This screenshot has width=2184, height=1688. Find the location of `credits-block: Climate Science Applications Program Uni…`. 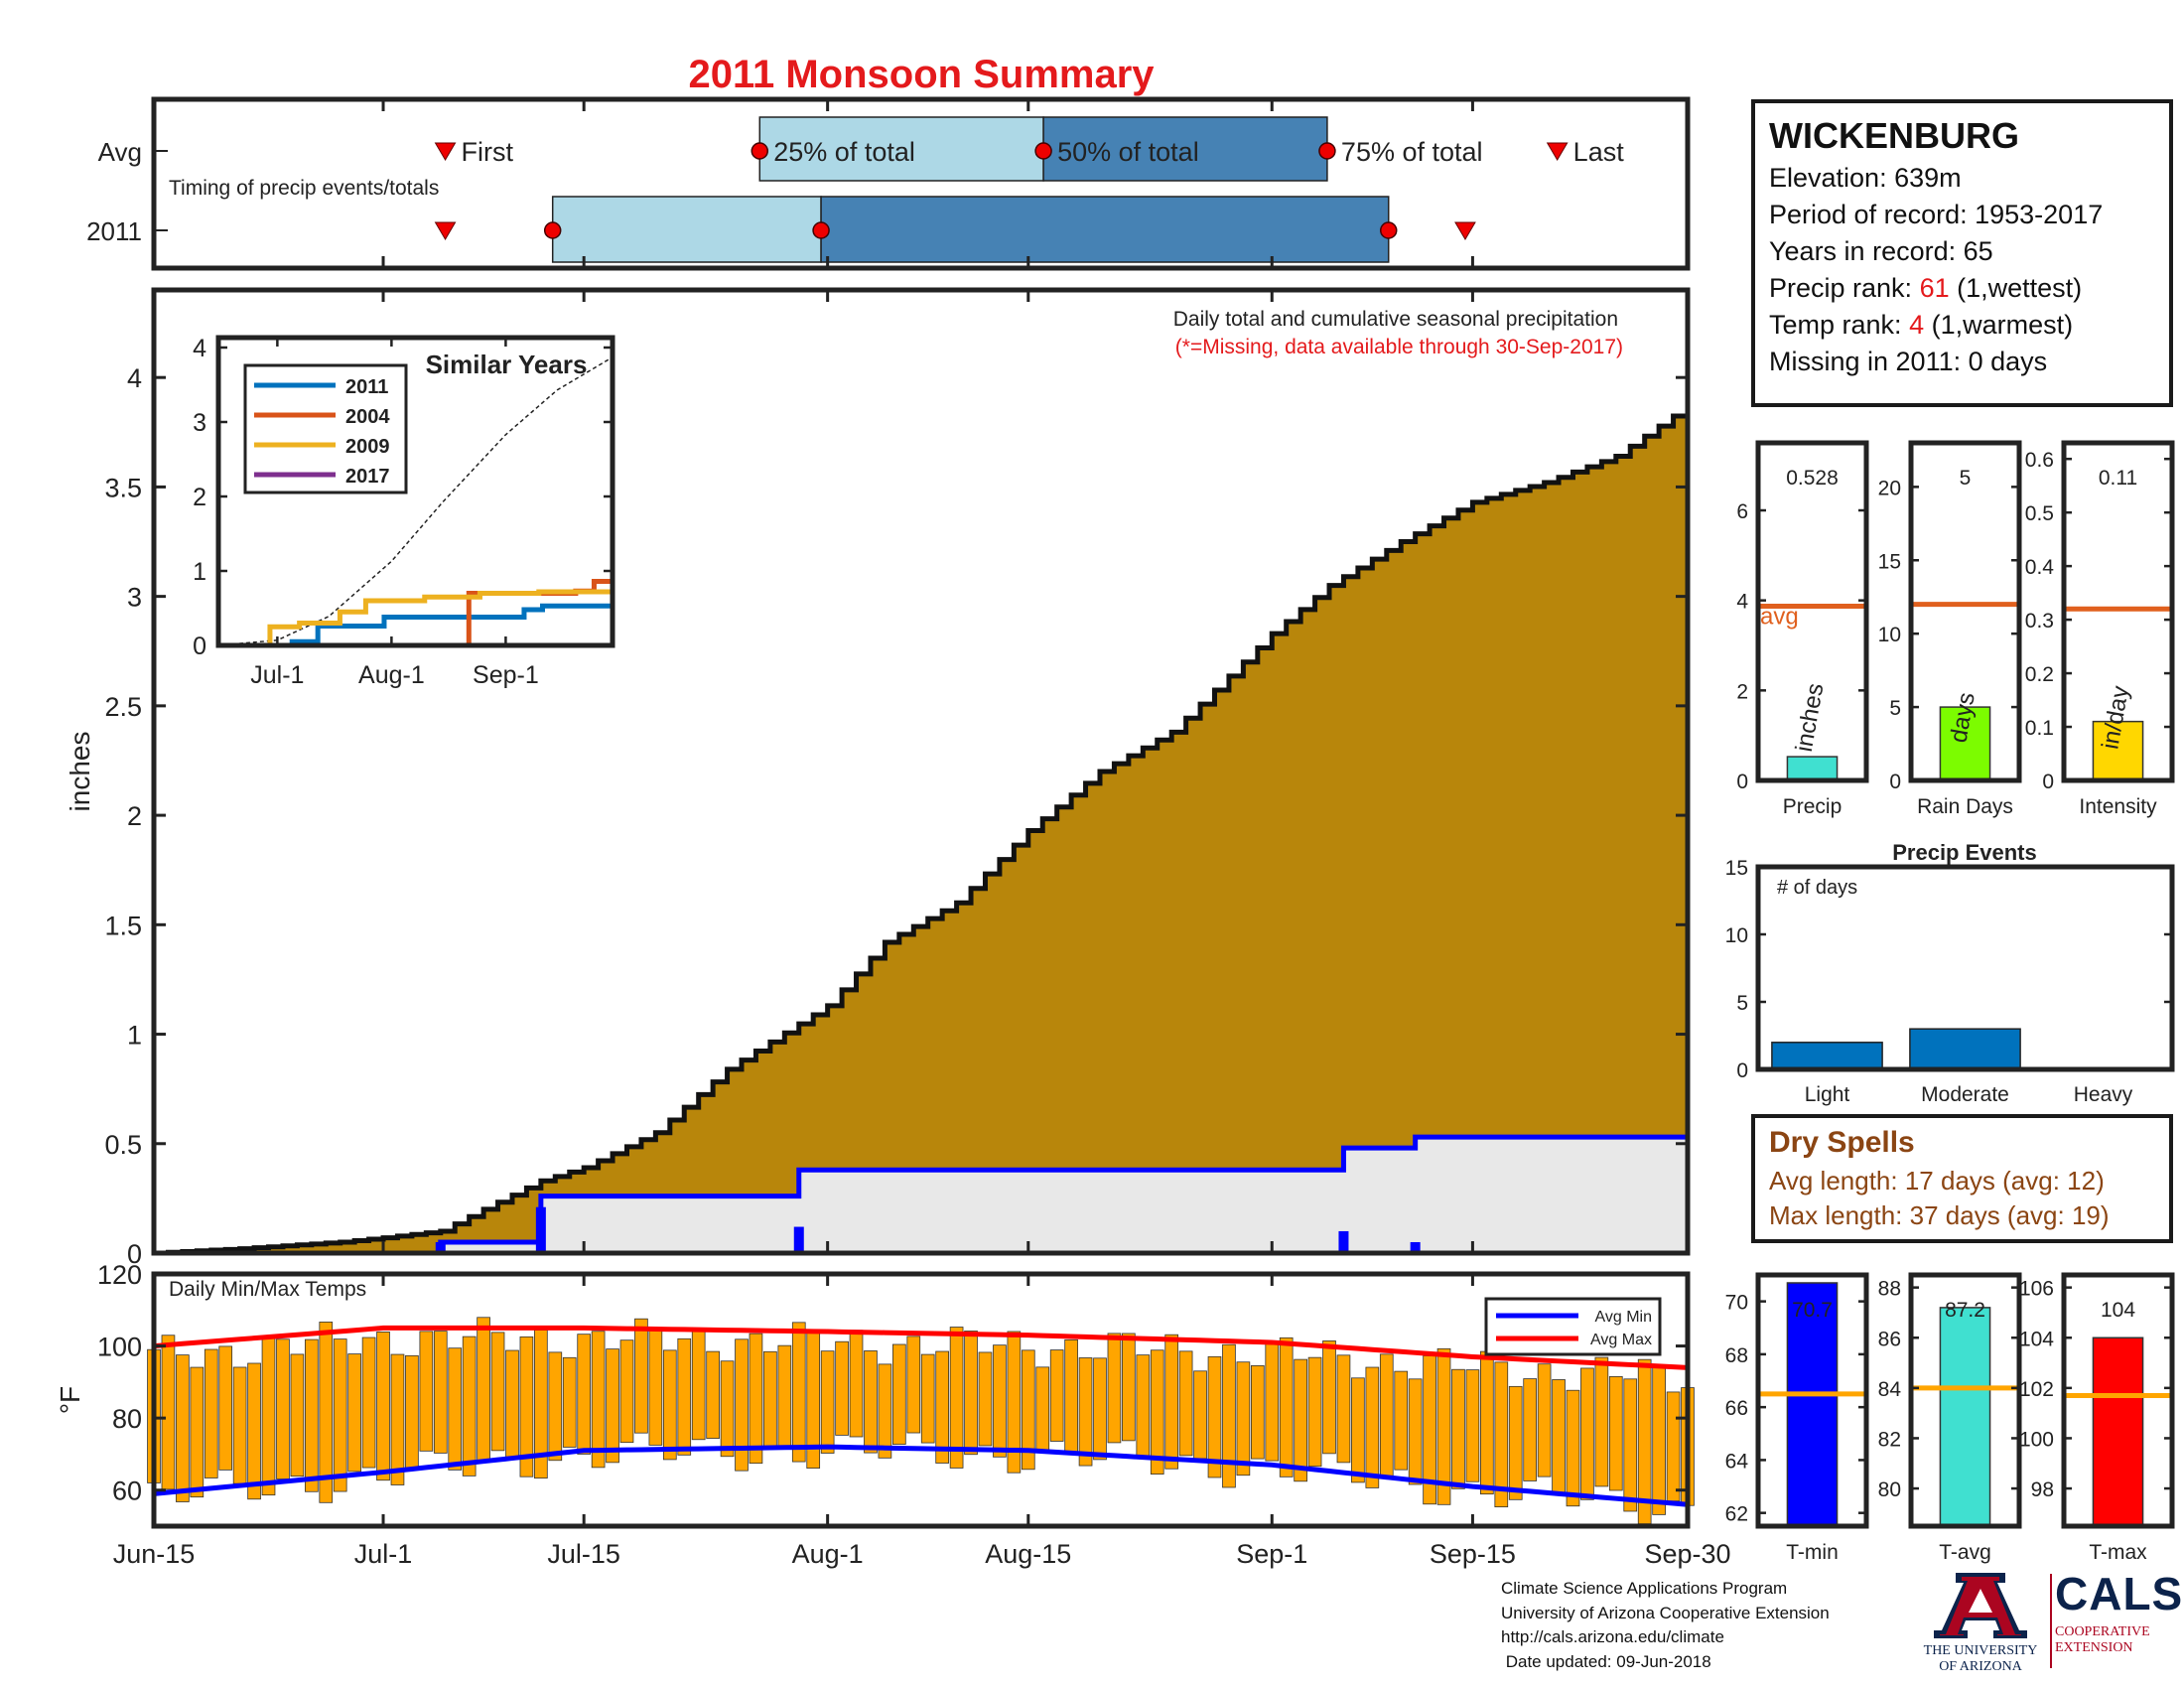

credits-block: Climate Science Applications Program Uni… is located at coordinates (1665, 1625).